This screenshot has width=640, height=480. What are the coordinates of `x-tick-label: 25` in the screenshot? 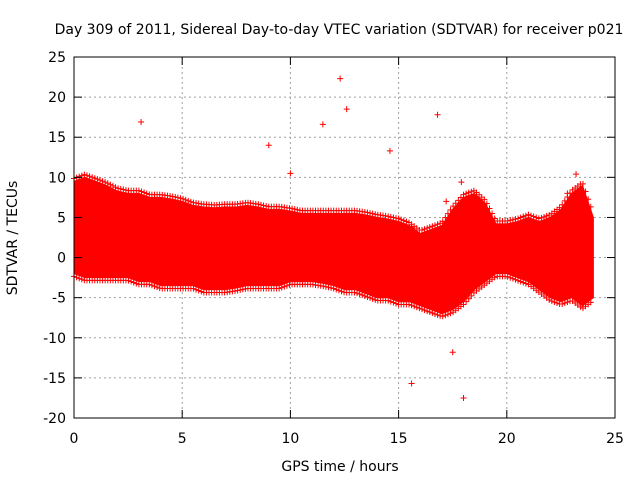 It's located at (615, 439).